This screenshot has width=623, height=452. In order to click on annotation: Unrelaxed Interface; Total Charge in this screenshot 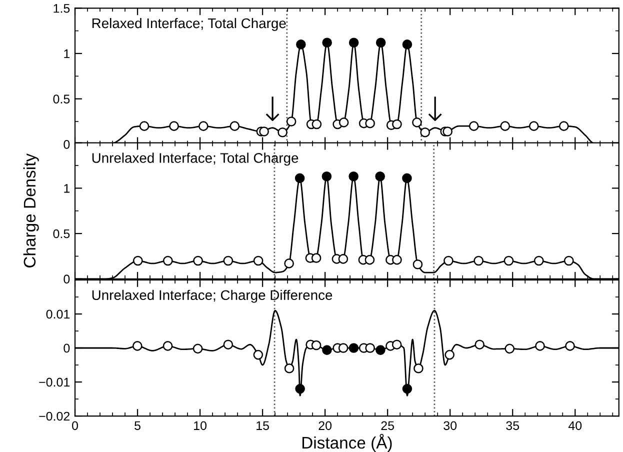, I will do `click(195, 159)`.